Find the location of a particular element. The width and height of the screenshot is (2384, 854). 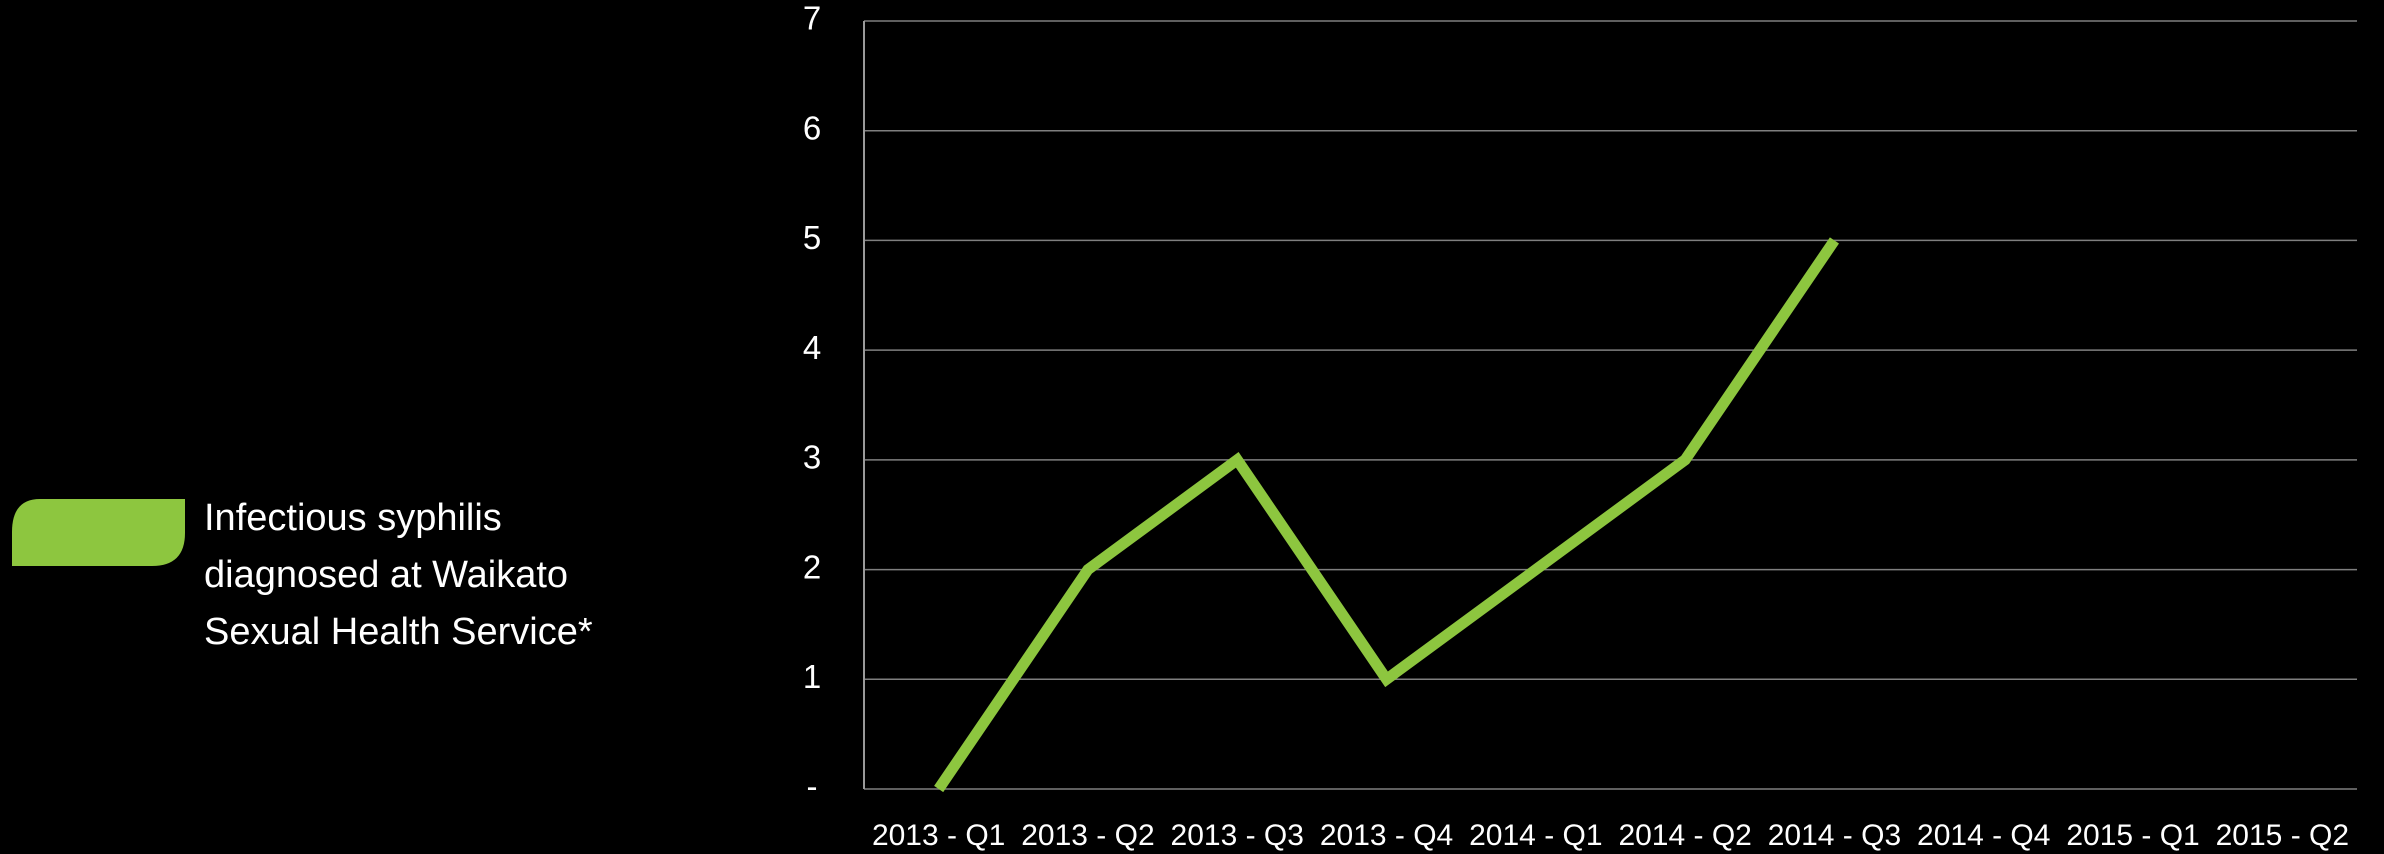

x-tick-label: 2013 - Q2 is located at coordinates (1087, 835).